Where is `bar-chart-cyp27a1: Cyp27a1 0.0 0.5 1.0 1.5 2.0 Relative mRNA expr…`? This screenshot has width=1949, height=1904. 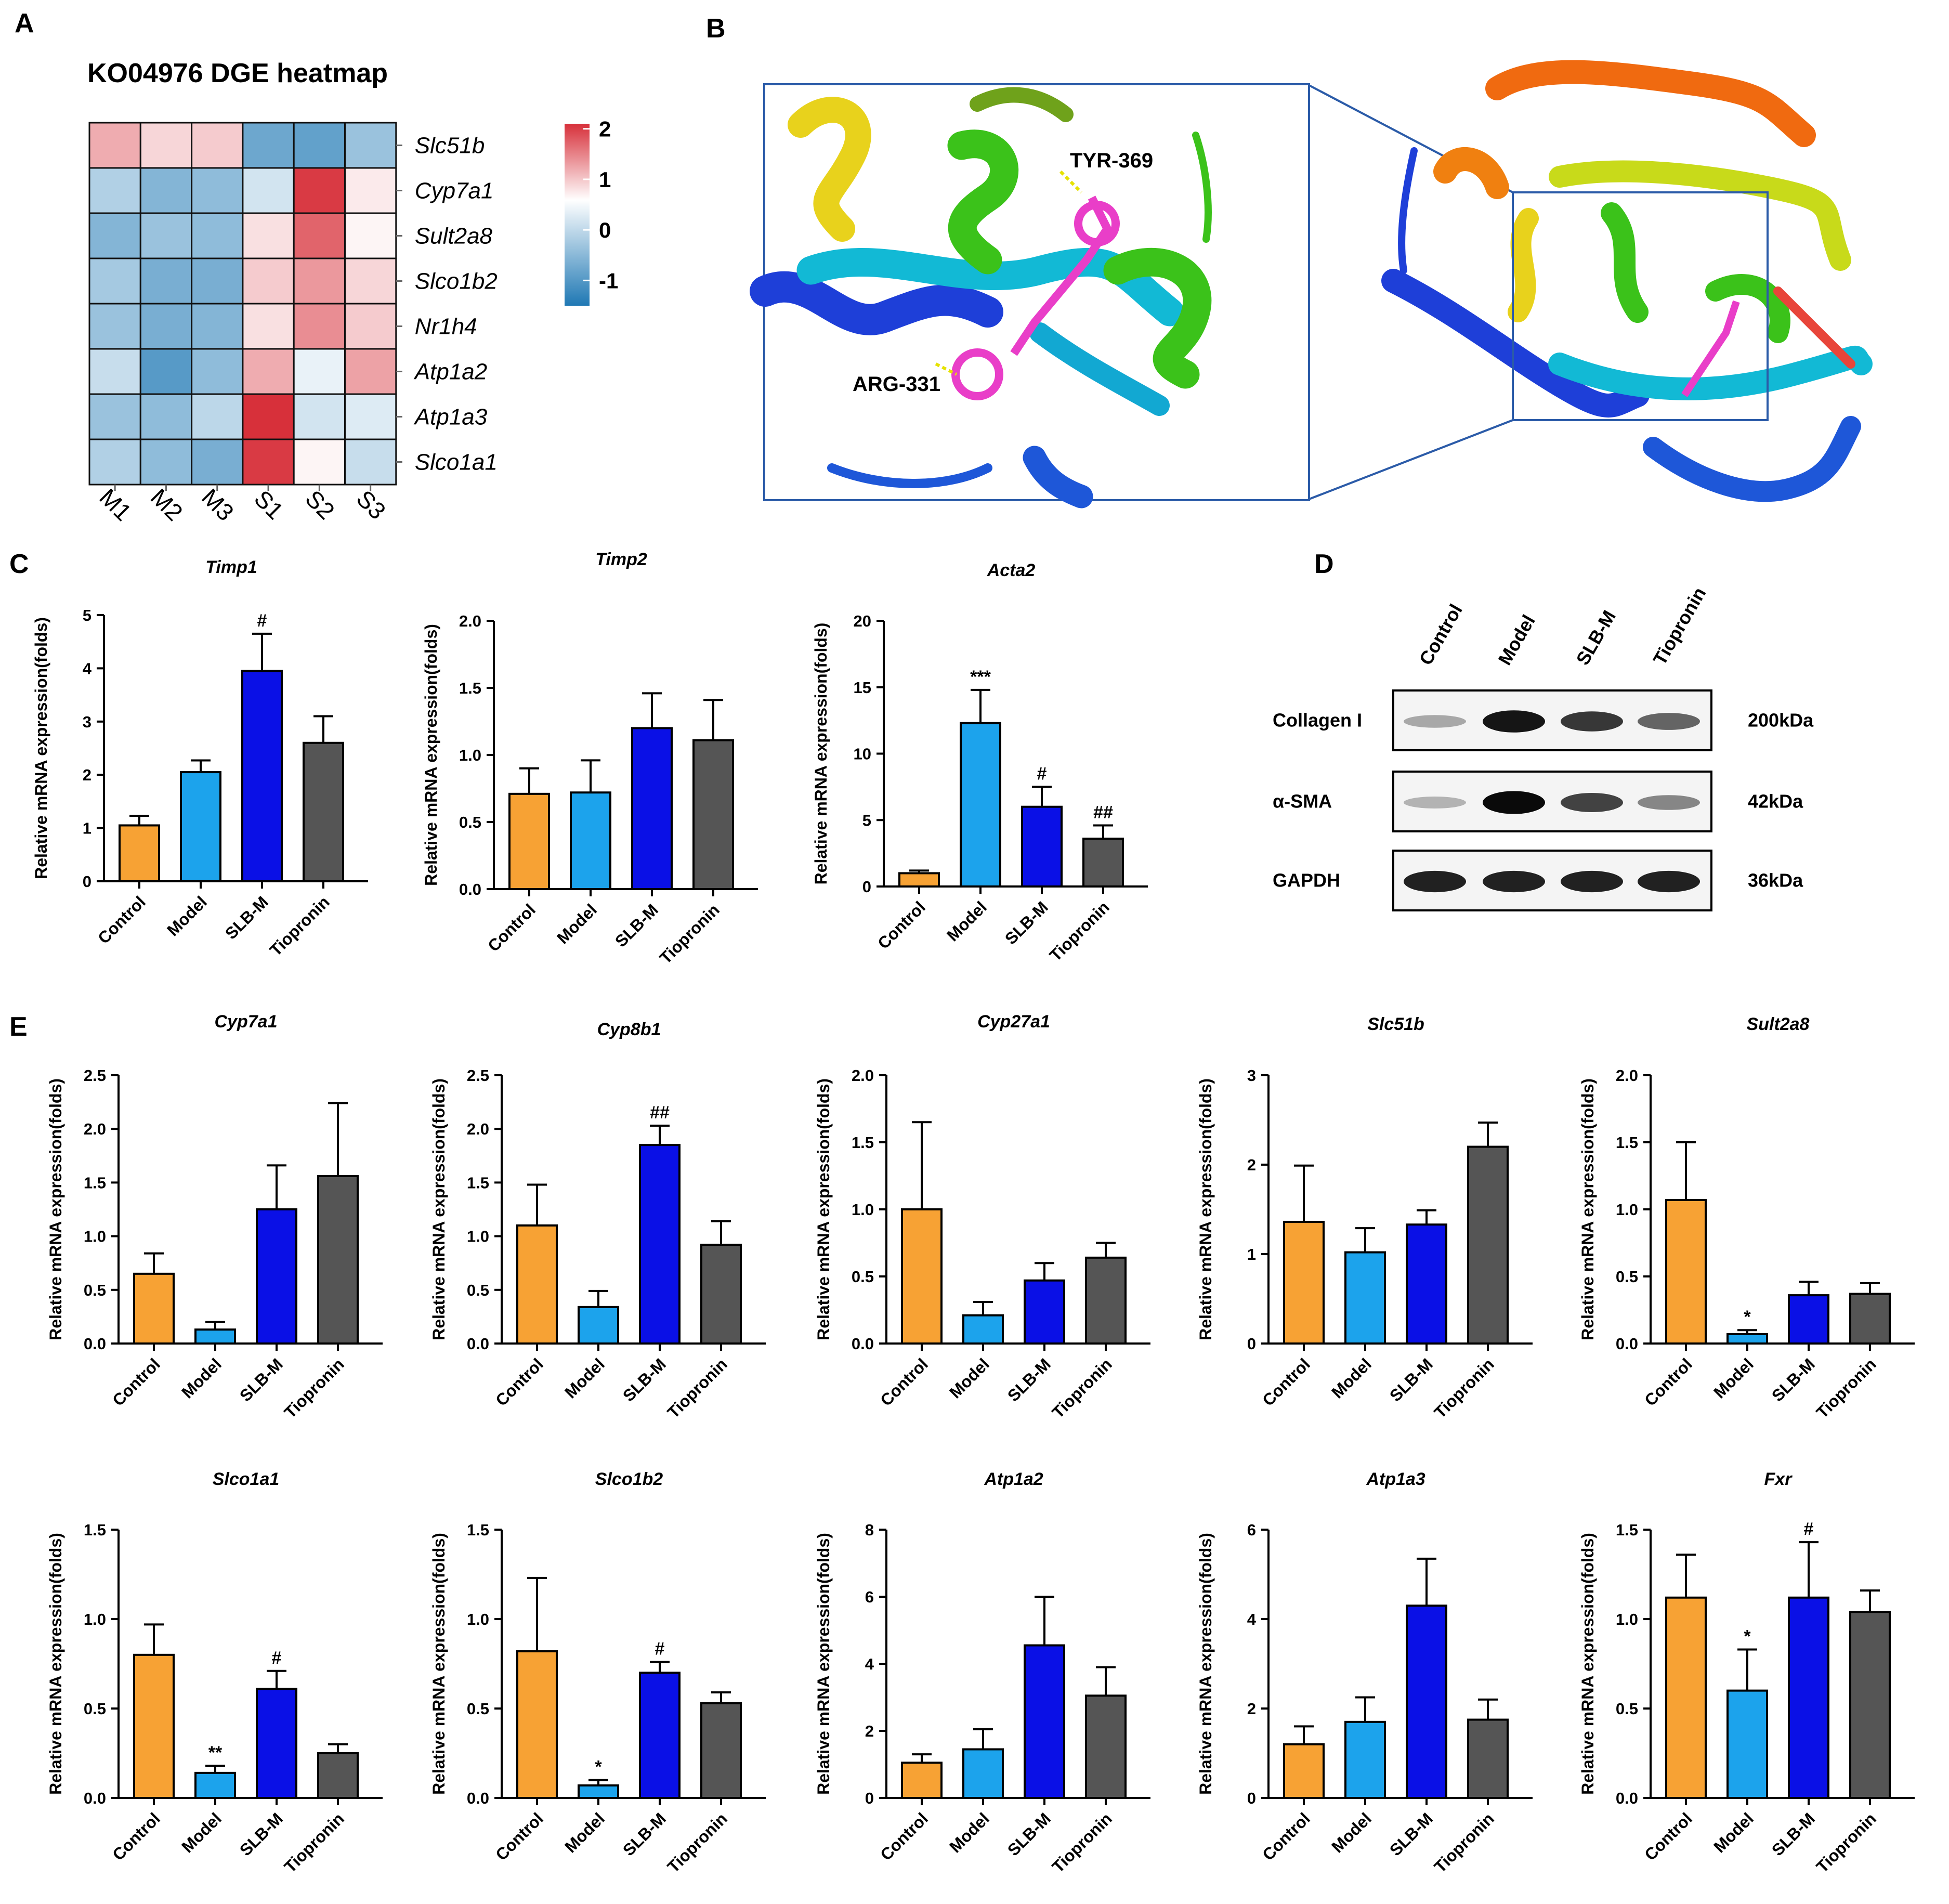 bar-chart-cyp27a1: Cyp27a1 0.0 0.5 1.0 1.5 2.0 Relative mRNA expr… is located at coordinates (982, 1217).